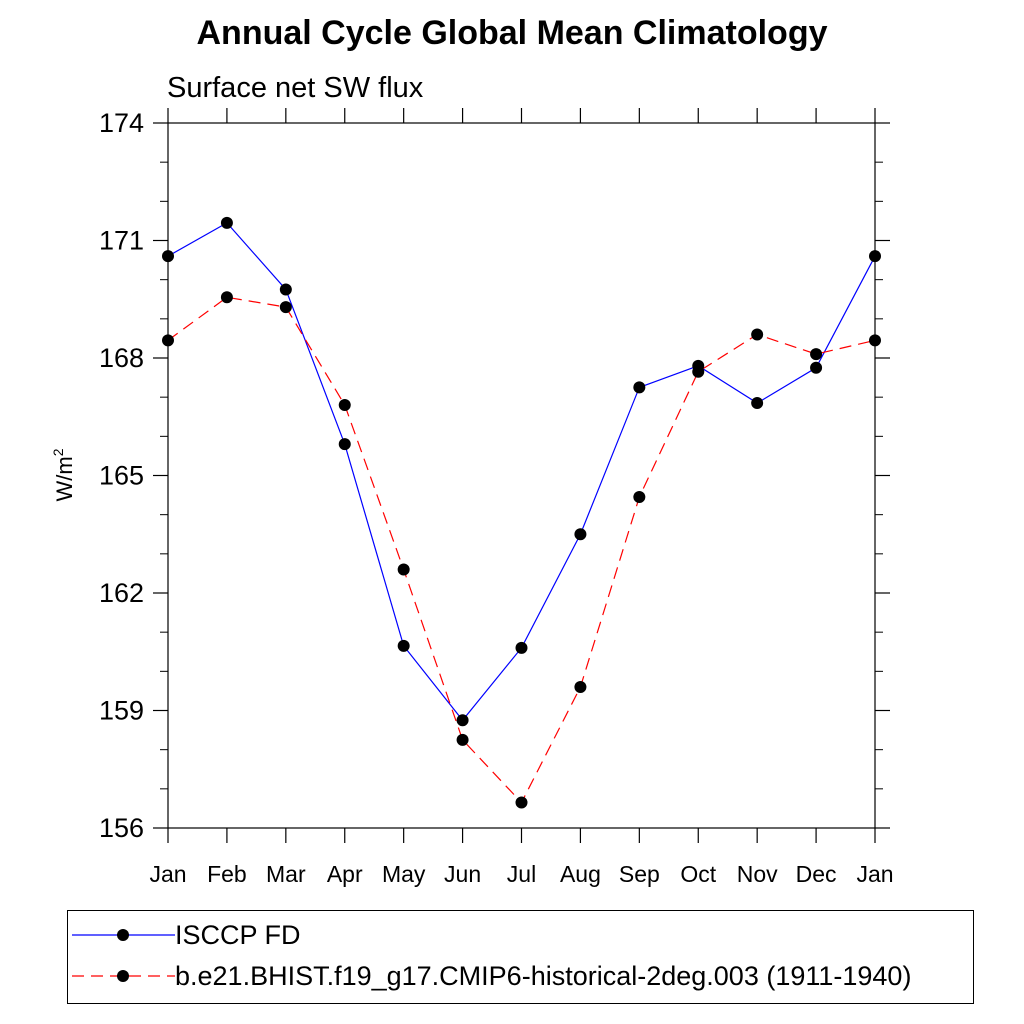  I want to click on x-tick-label: Mar, so click(286, 874).